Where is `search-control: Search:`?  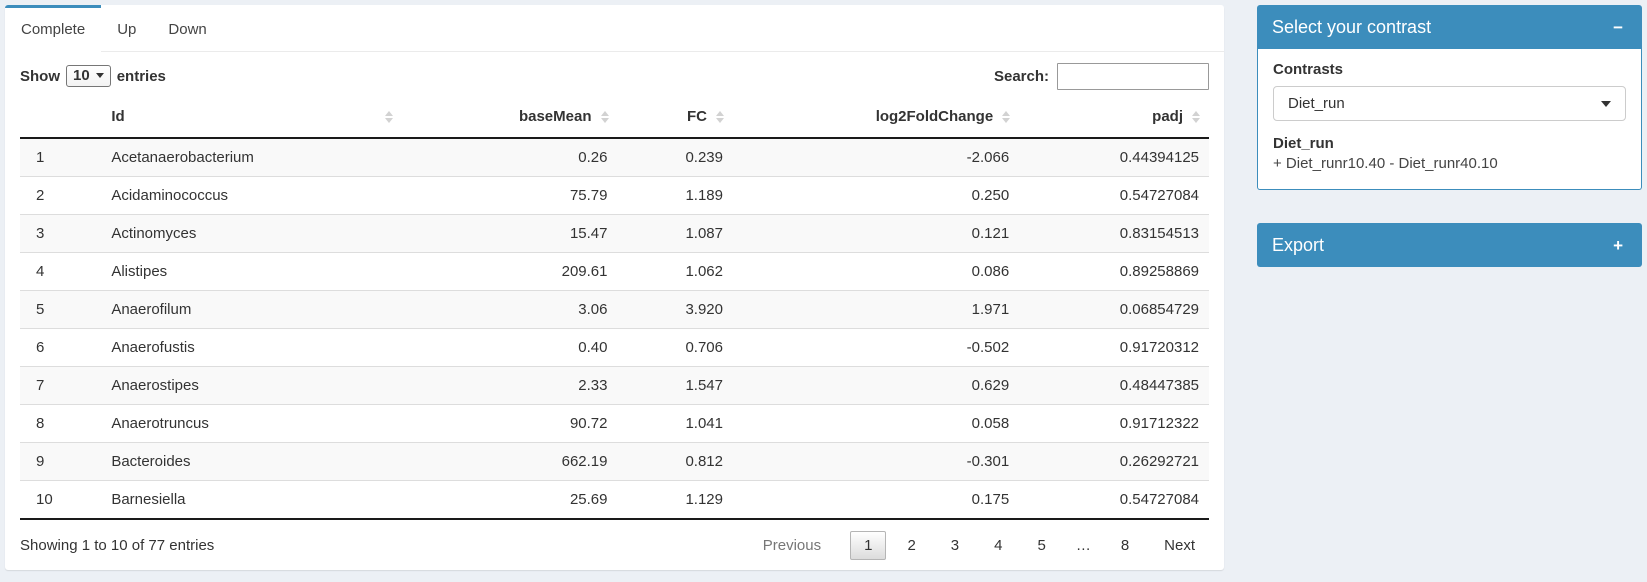 search-control: Search: is located at coordinates (1101, 76).